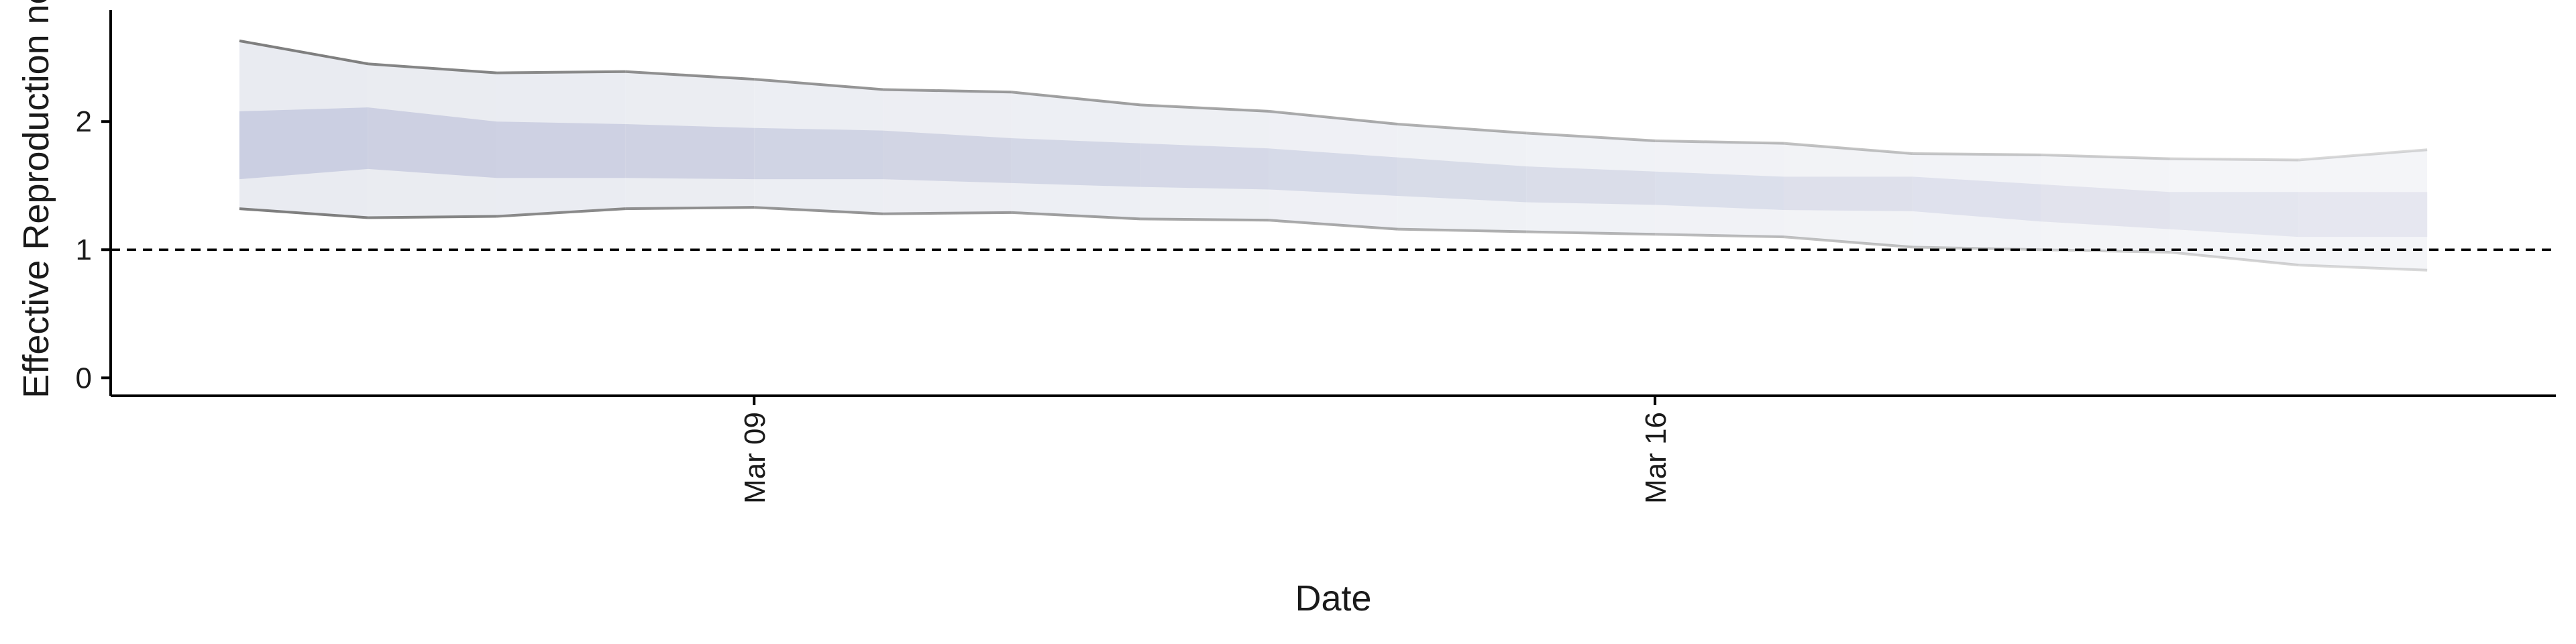  I want to click on y-axis-title: Effective Reproduction no., so click(36, 199).